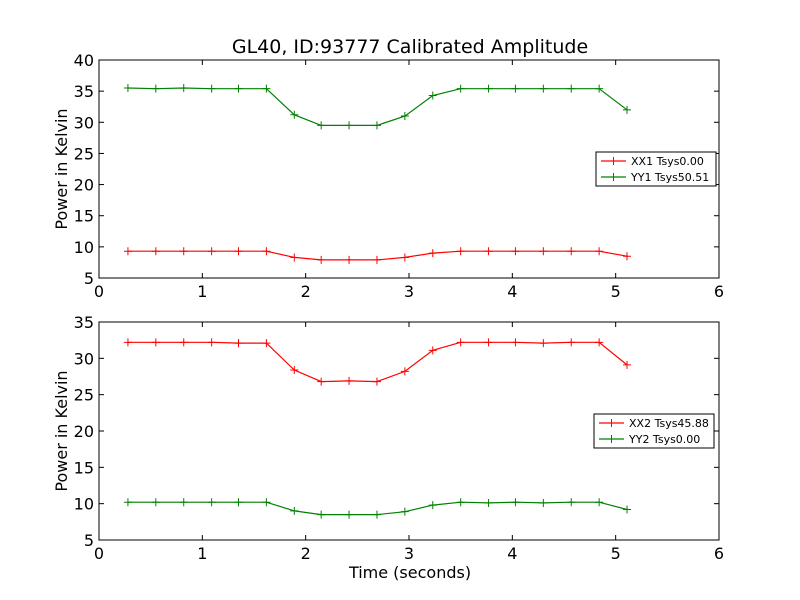 The width and height of the screenshot is (800, 600). What do you see at coordinates (667, 161) in the screenshot?
I see `legend-label: XX1 Tsys0.00` at bounding box center [667, 161].